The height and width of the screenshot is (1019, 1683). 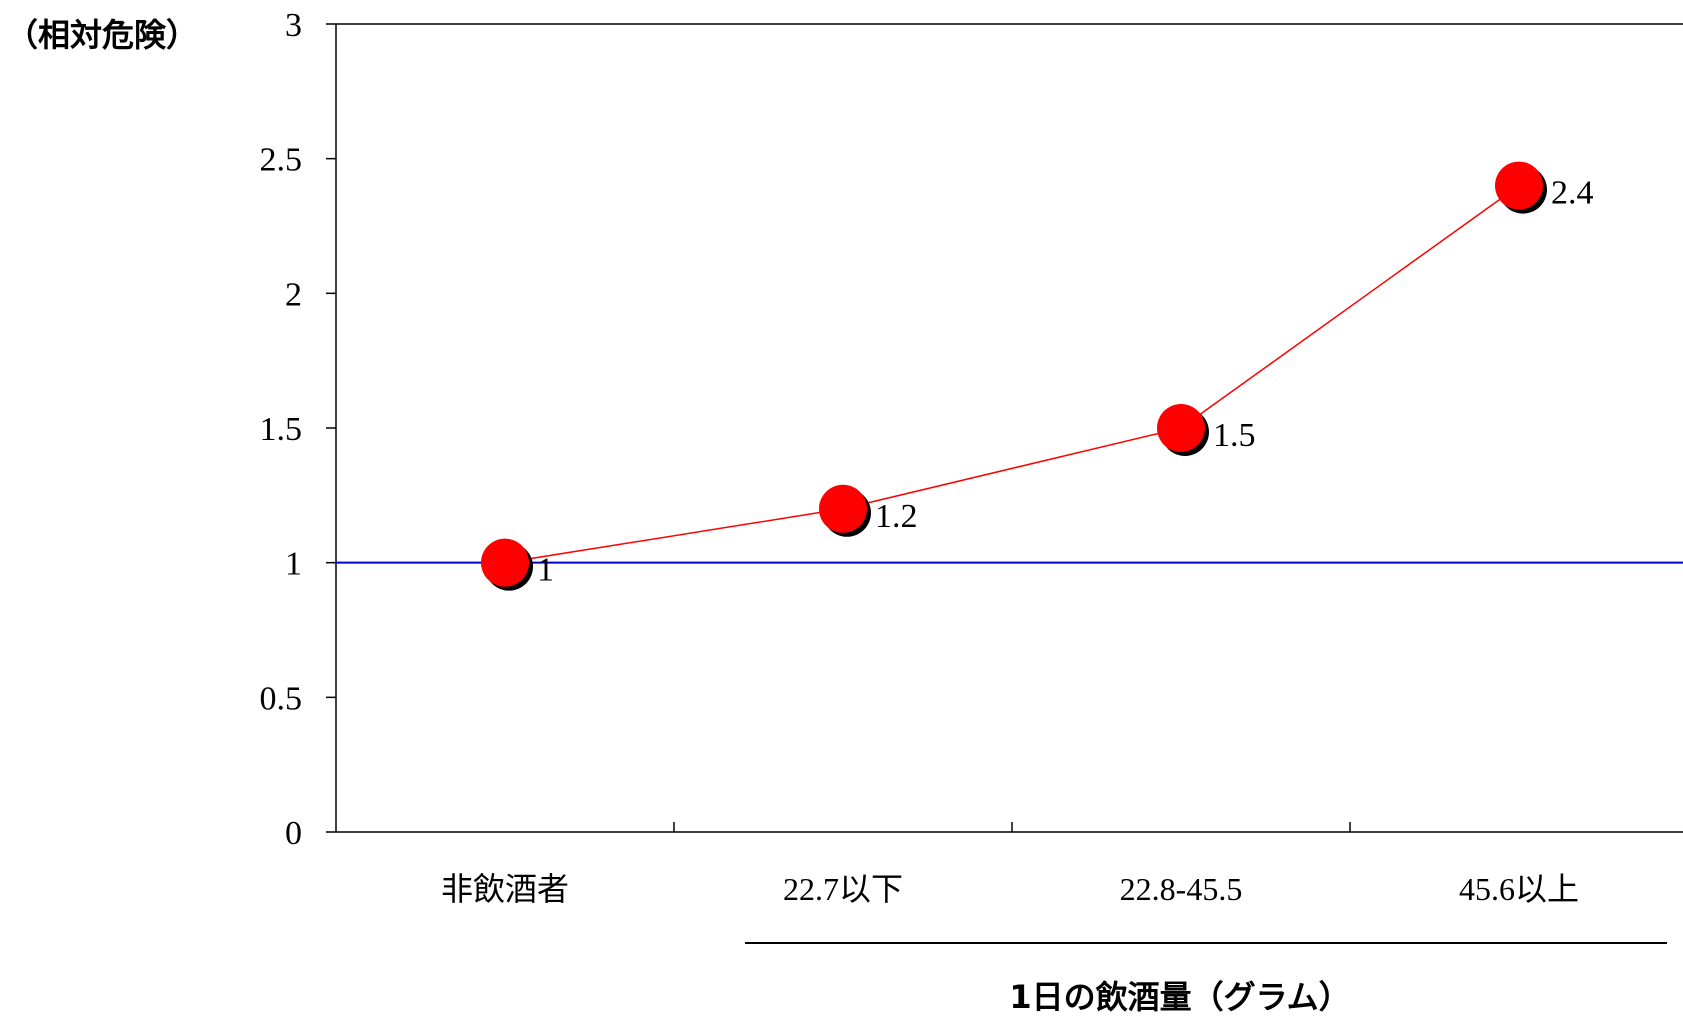 I want to click on category-label: 非飲酒者, so click(x=505, y=889).